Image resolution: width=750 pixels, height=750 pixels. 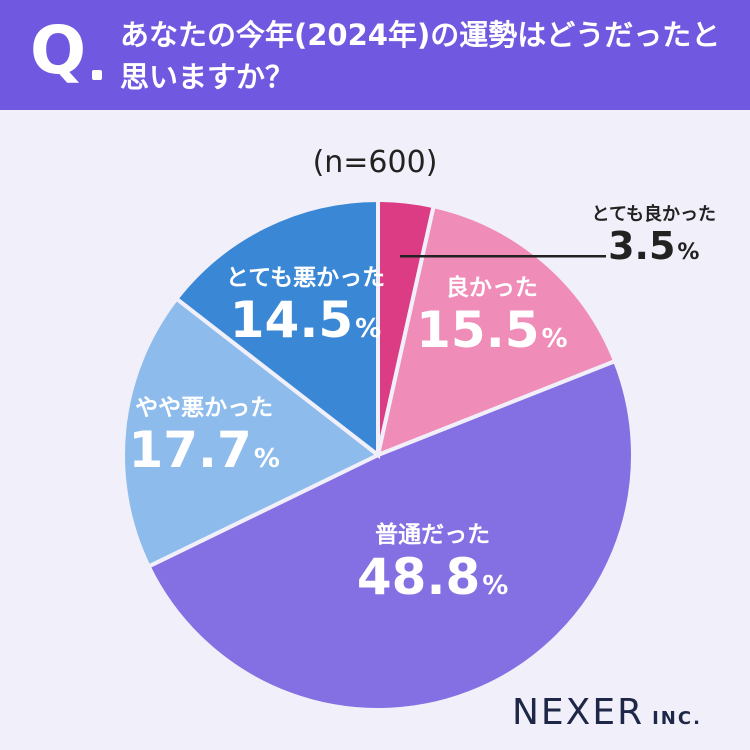 What do you see at coordinates (204, 408) in the screenshot?
I see `slice-name: やや悪かった` at bounding box center [204, 408].